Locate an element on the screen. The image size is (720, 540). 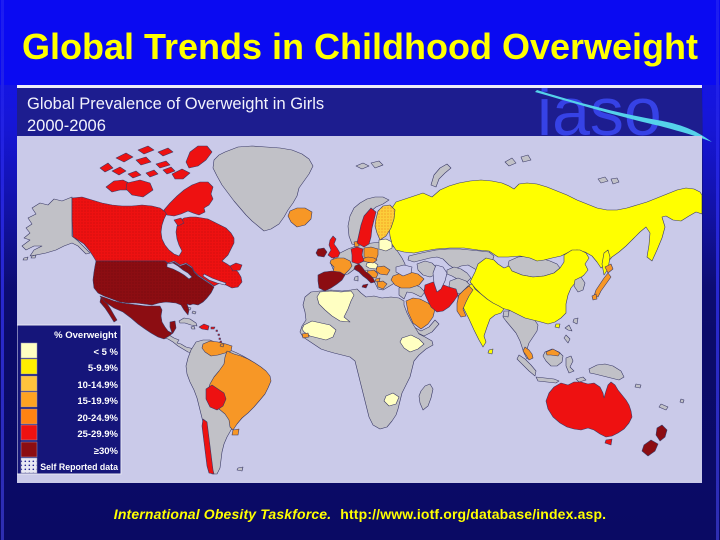
svg-text: 10-14.9% is located at coordinates (97, 385).